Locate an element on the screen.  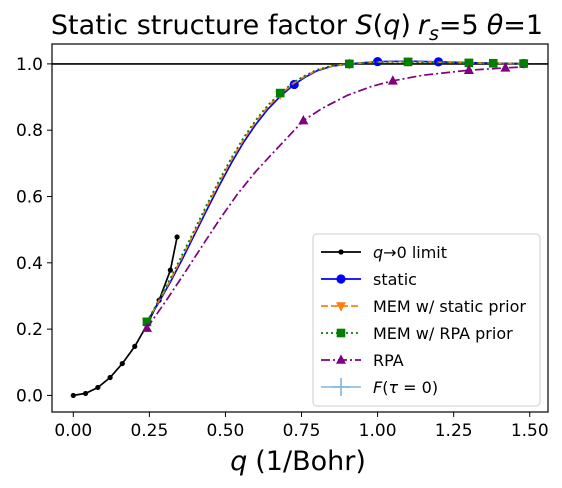
y-tick-label: 1.0 is located at coordinates (29, 65).